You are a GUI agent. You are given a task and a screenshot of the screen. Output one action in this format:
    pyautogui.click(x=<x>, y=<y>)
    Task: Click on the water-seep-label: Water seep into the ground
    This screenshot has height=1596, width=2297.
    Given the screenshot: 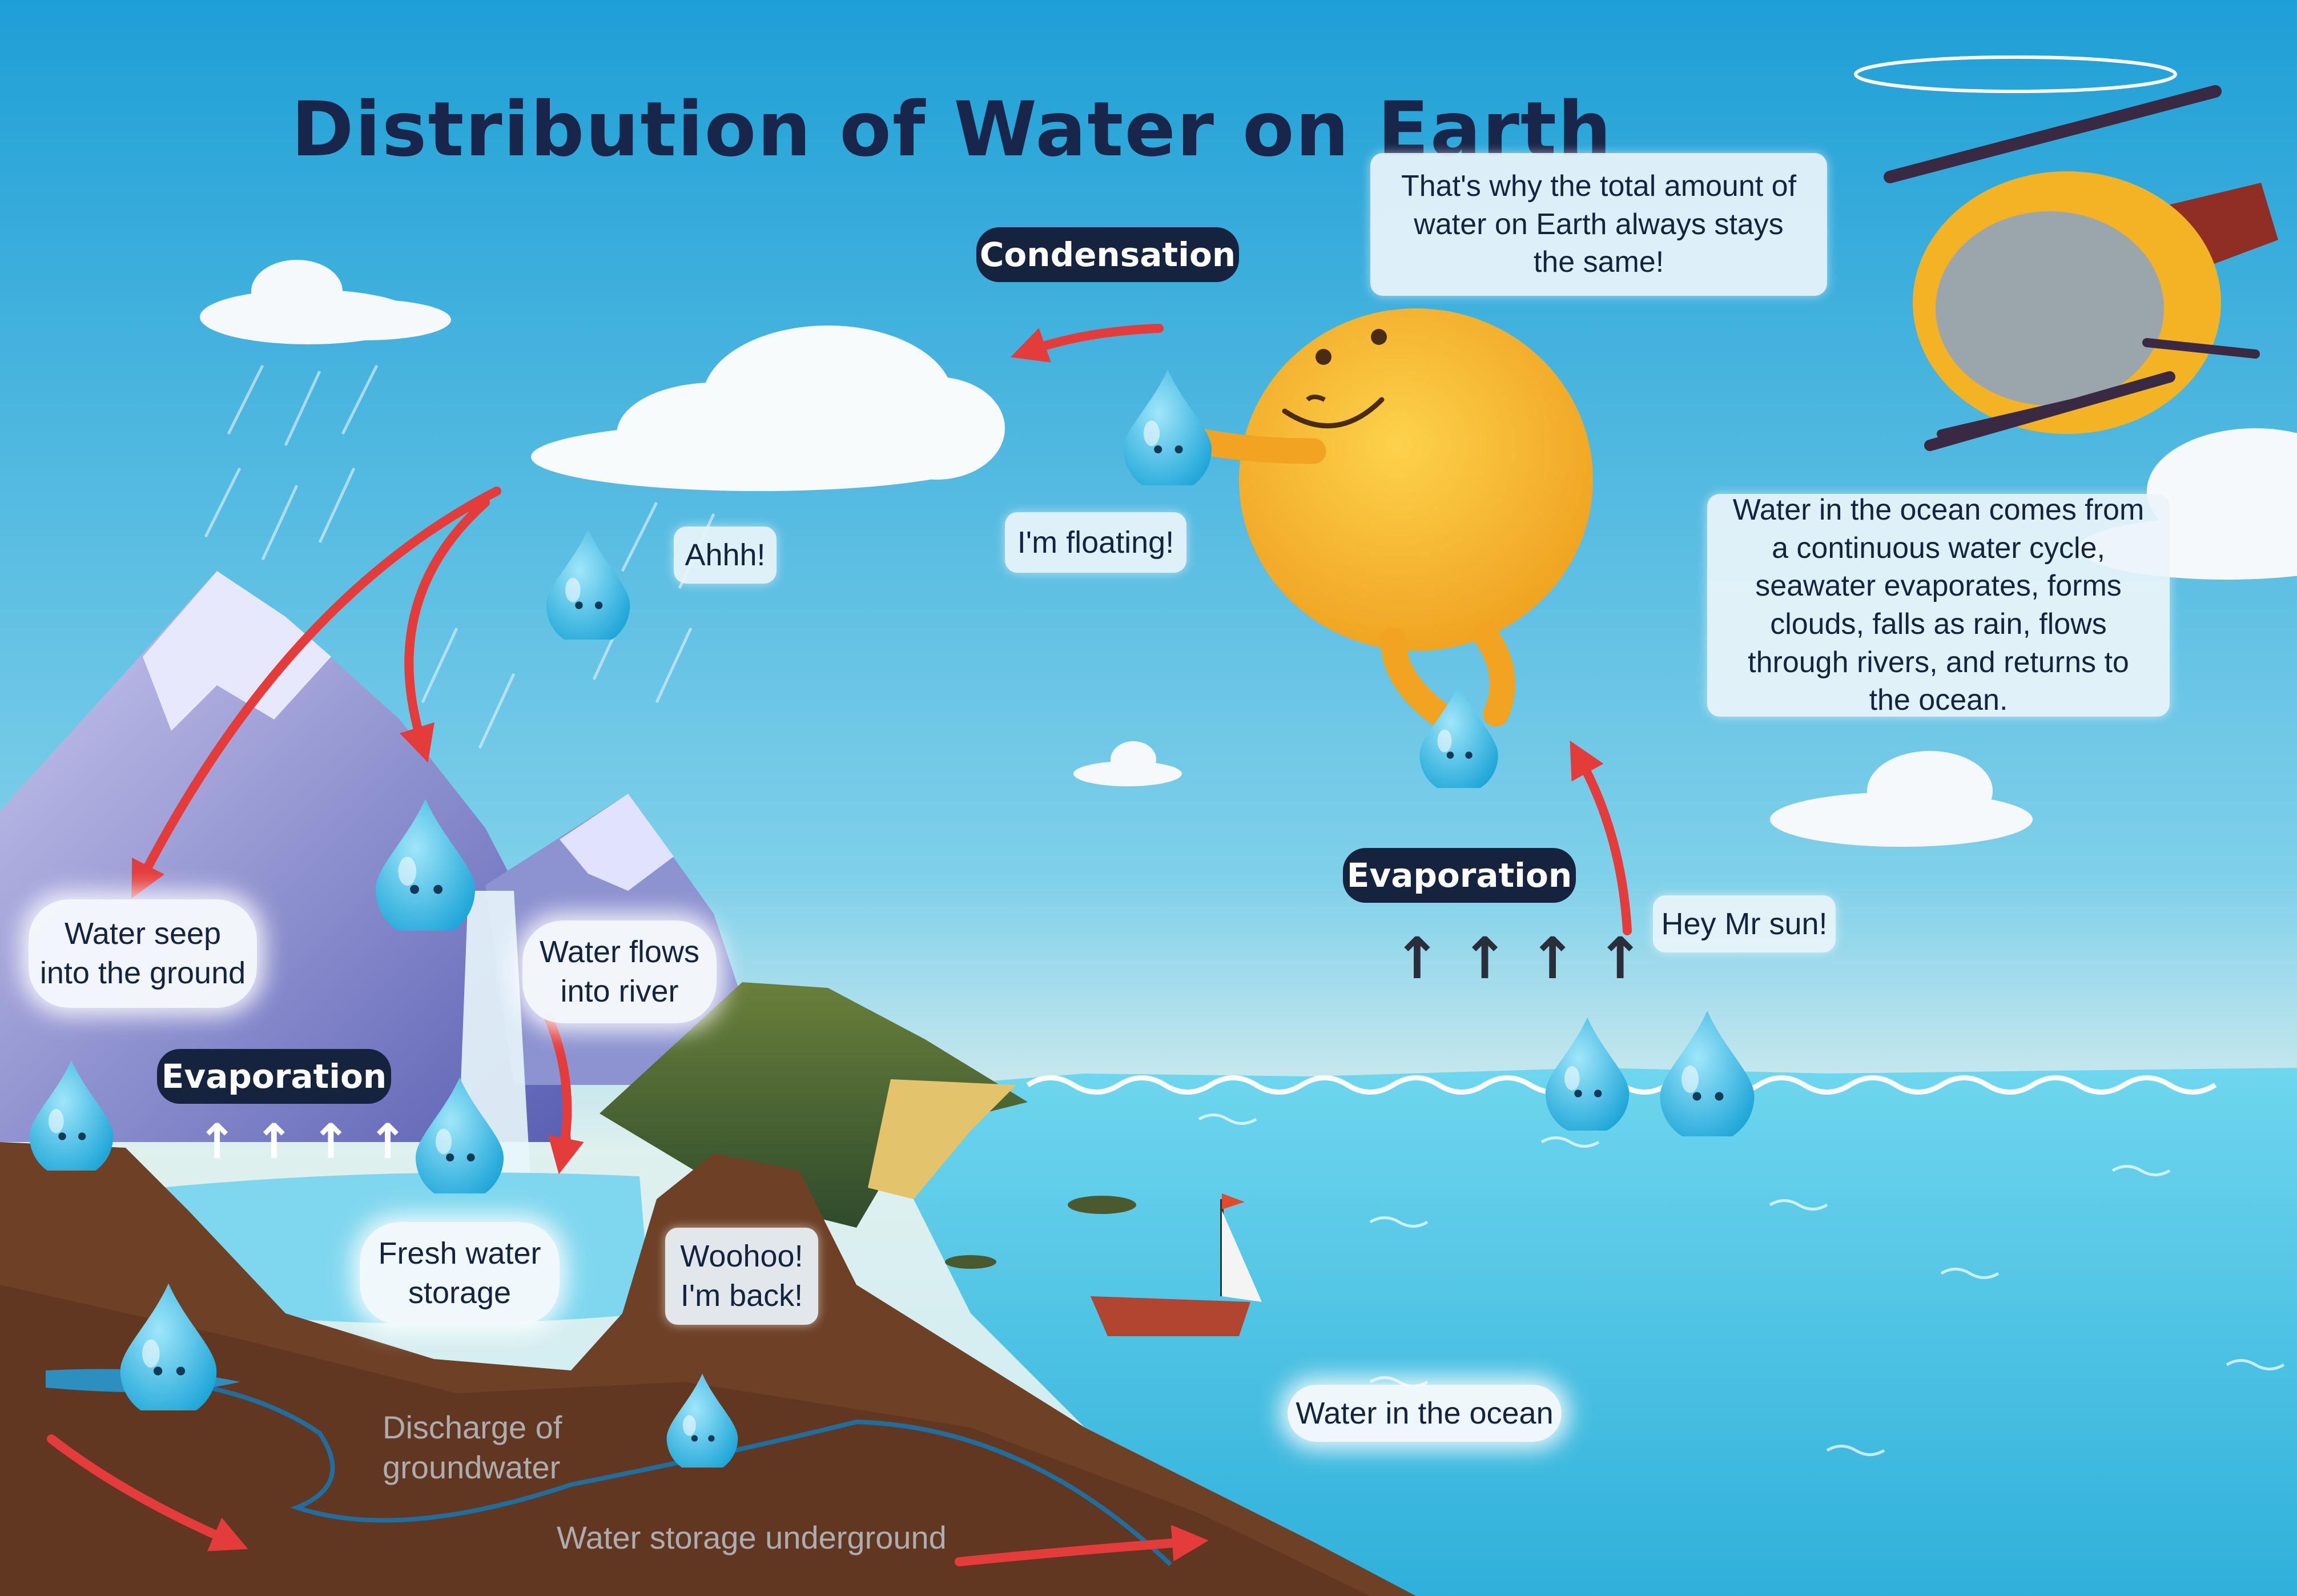 What is the action you would take?
    pyautogui.click(x=143, y=953)
    